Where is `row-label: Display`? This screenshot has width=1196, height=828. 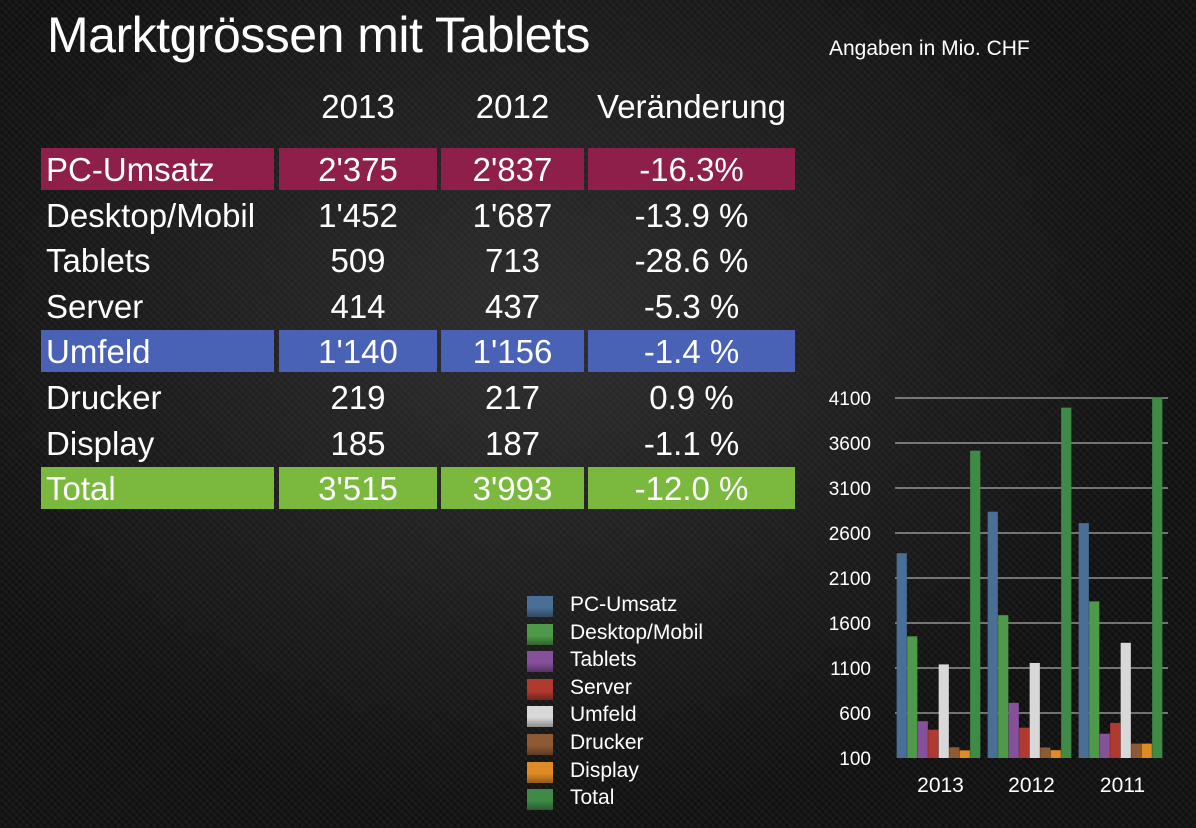 row-label: Display is located at coordinates (100, 443).